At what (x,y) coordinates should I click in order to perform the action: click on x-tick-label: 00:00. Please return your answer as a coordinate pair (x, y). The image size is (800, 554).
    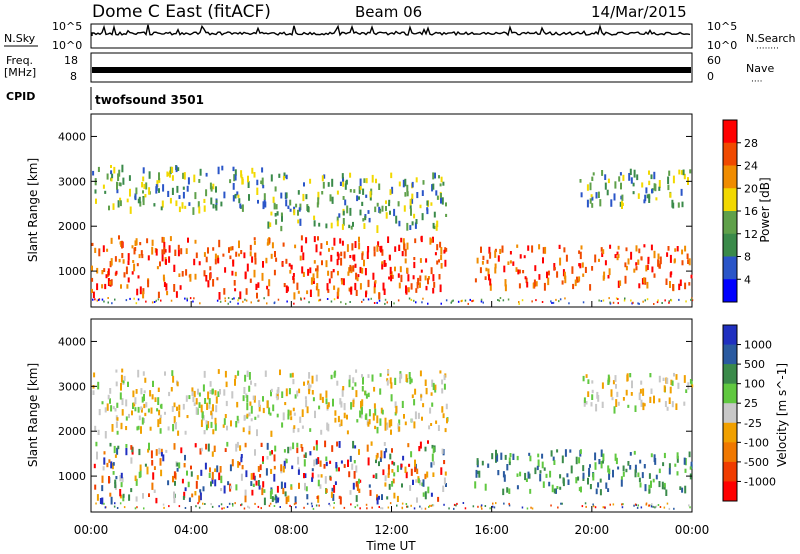
    Looking at the image, I should click on (692, 530).